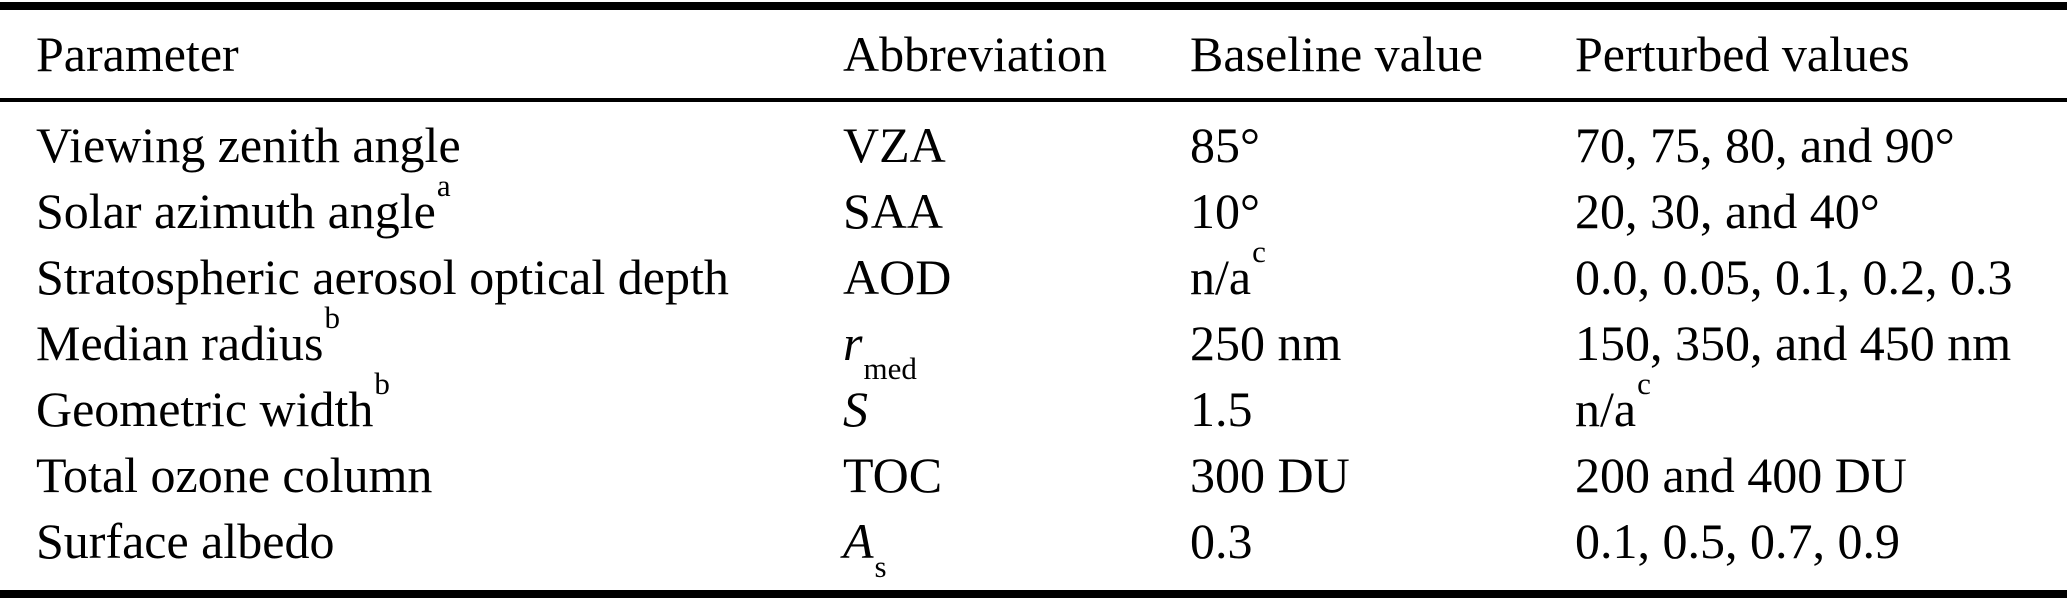 Image resolution: width=2067 pixels, height=601 pixels. What do you see at coordinates (1270, 475) in the screenshot?
I see `cell-baseline: 300 DU` at bounding box center [1270, 475].